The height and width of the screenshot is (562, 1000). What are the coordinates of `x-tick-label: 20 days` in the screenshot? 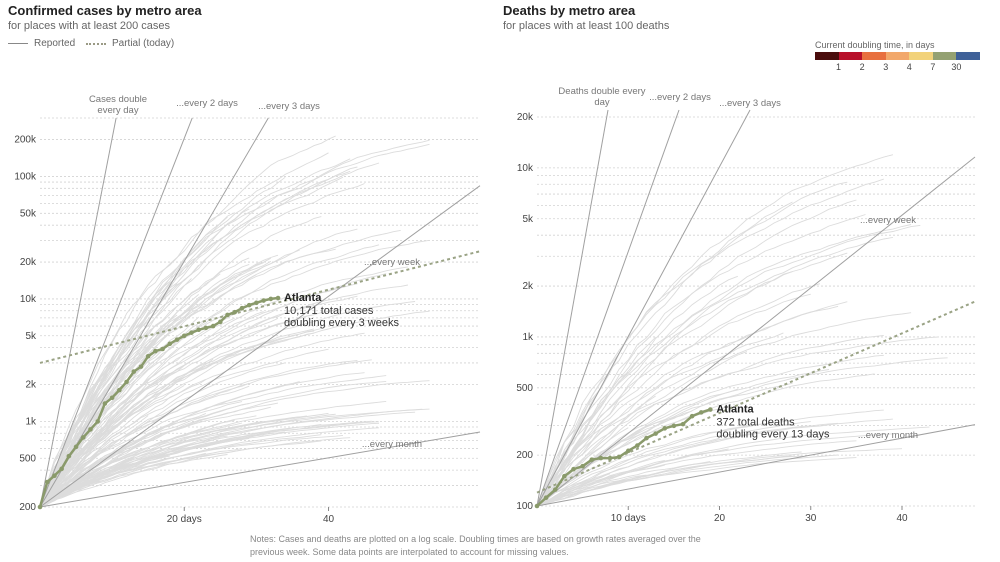 It's located at (184, 519).